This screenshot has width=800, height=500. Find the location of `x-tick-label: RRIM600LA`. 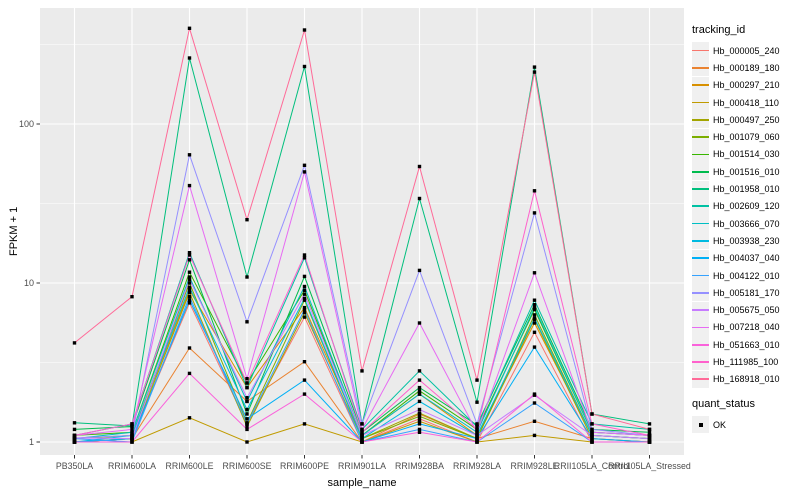

x-tick-label: RRIM600LA is located at coordinates (132, 466).